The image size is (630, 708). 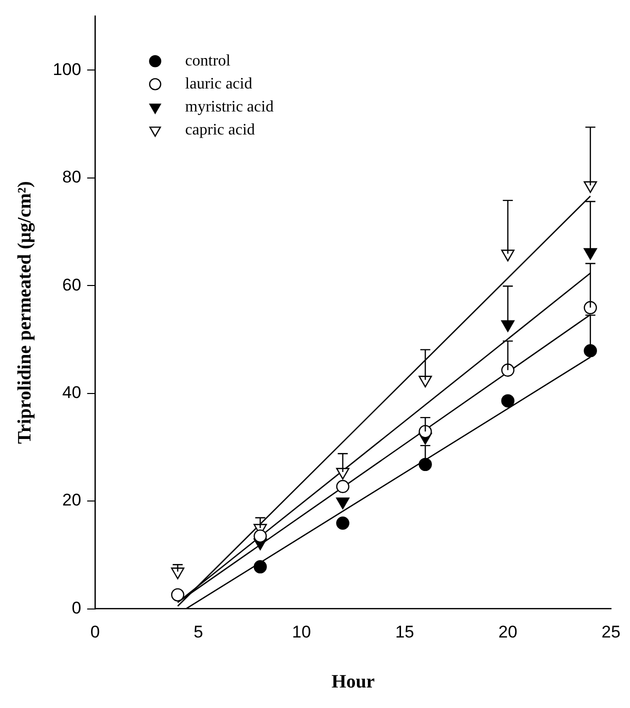 I want to click on x-axis-title: Hour, so click(x=353, y=682).